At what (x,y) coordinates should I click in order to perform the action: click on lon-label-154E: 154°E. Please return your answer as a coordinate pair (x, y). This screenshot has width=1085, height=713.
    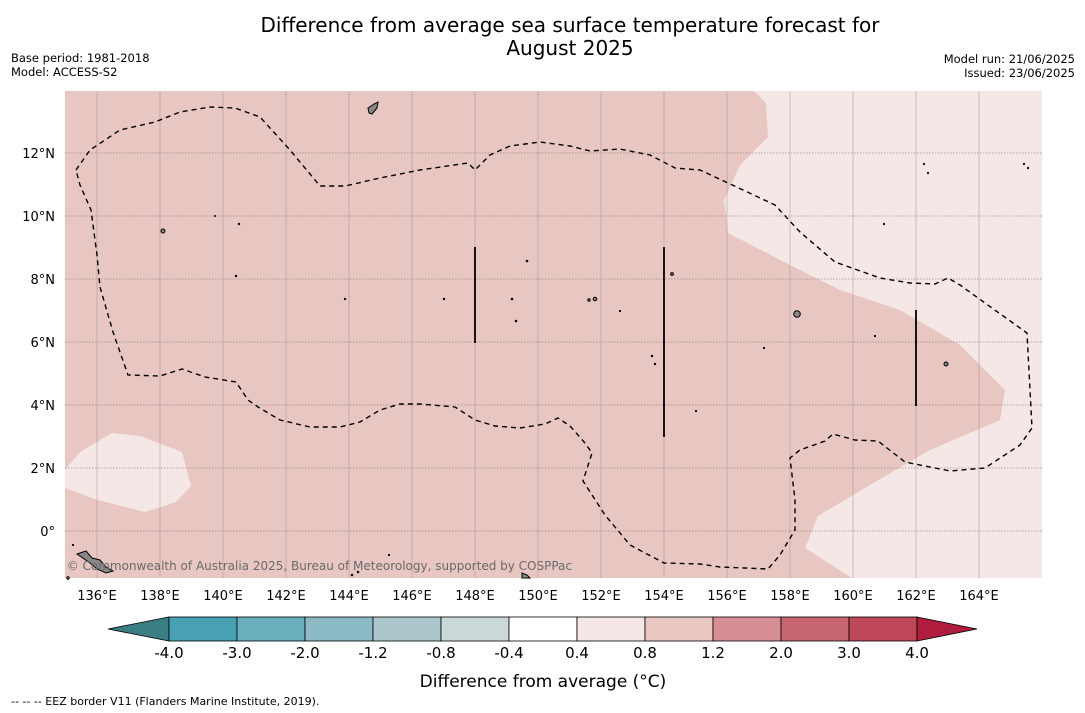
    Looking at the image, I should click on (664, 596).